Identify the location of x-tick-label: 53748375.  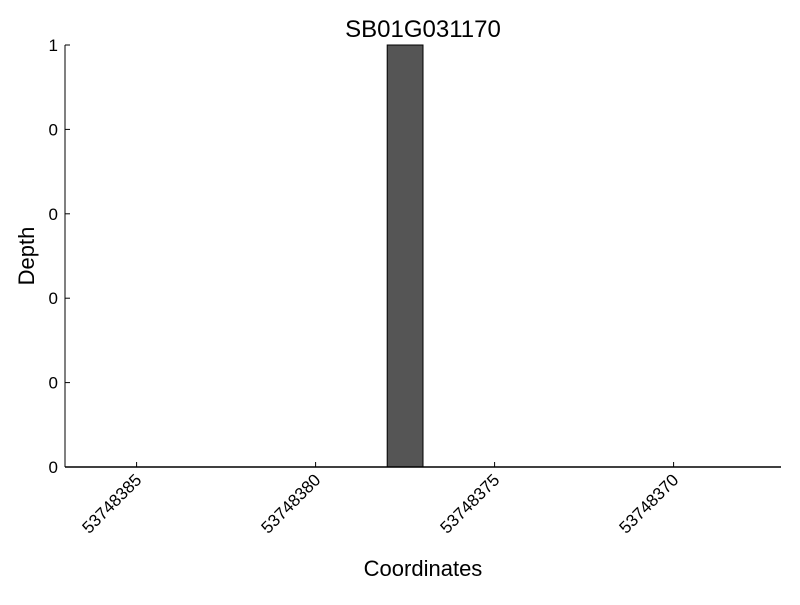
(470, 503).